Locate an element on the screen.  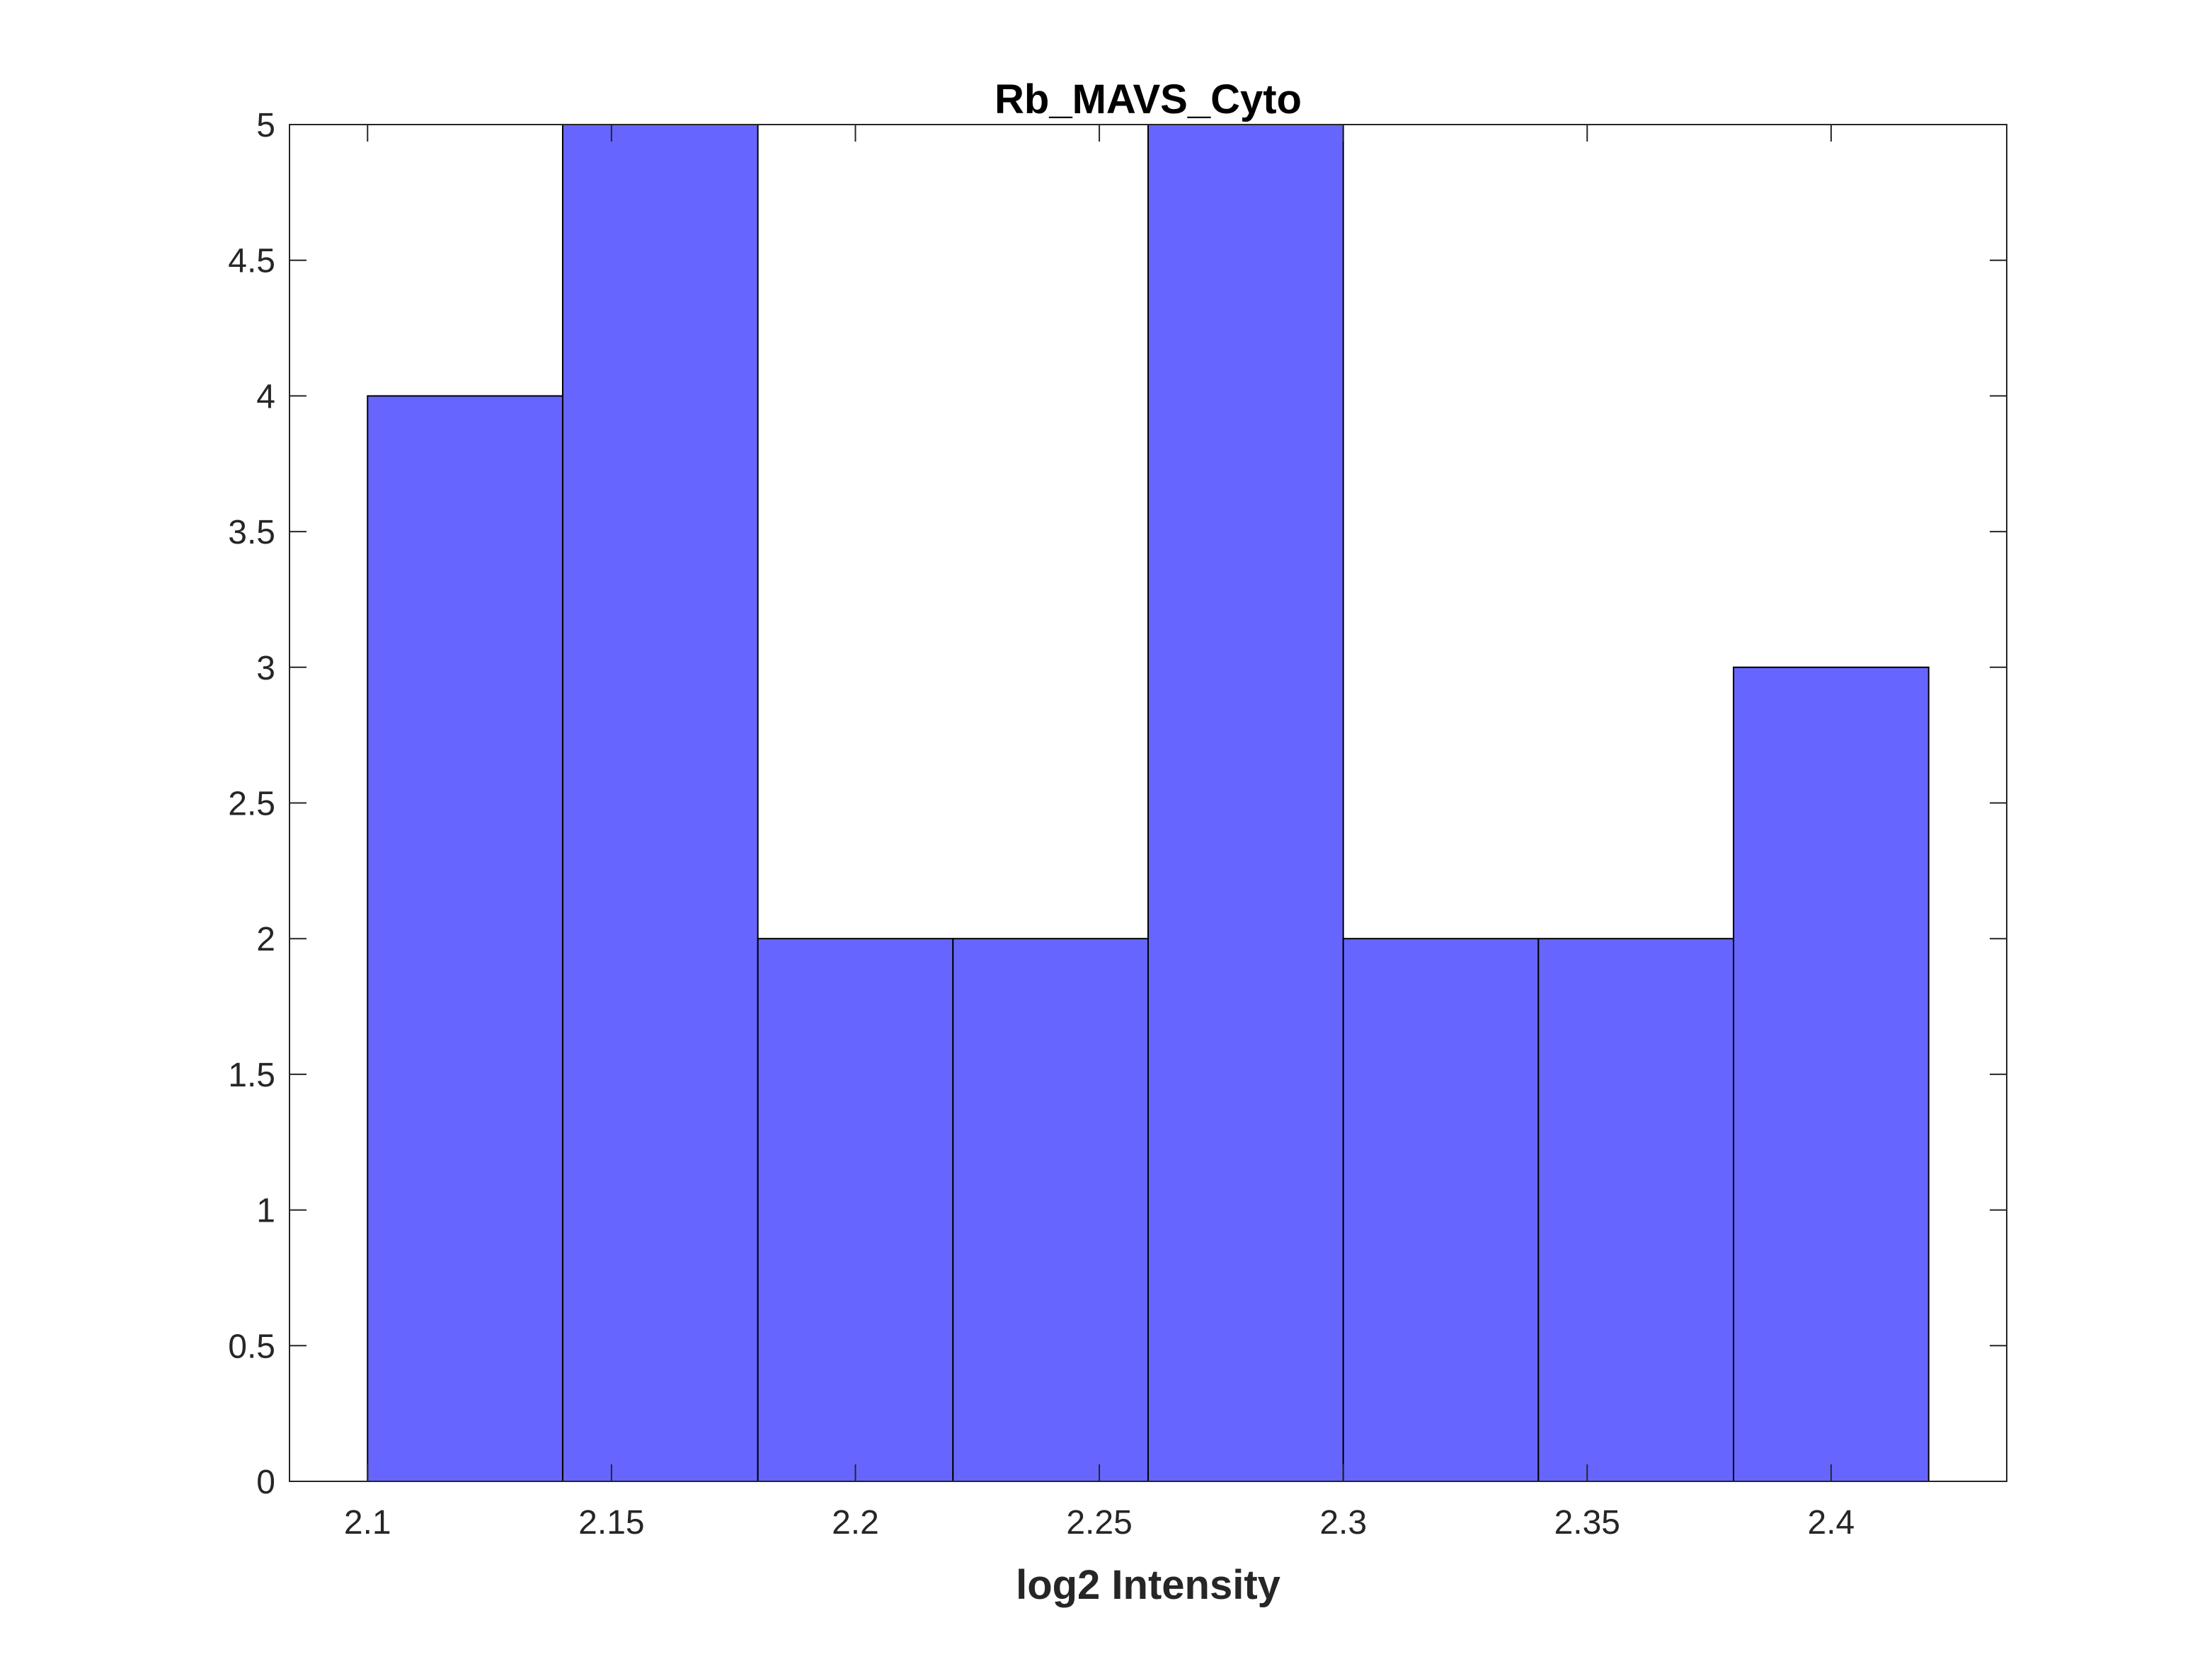
y-tick-label: 2 is located at coordinates (265, 939).